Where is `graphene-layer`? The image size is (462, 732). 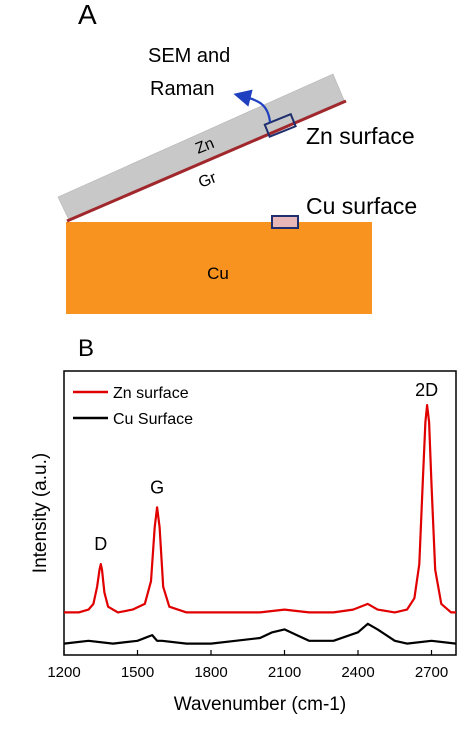
graphene-layer is located at coordinates (206, 161).